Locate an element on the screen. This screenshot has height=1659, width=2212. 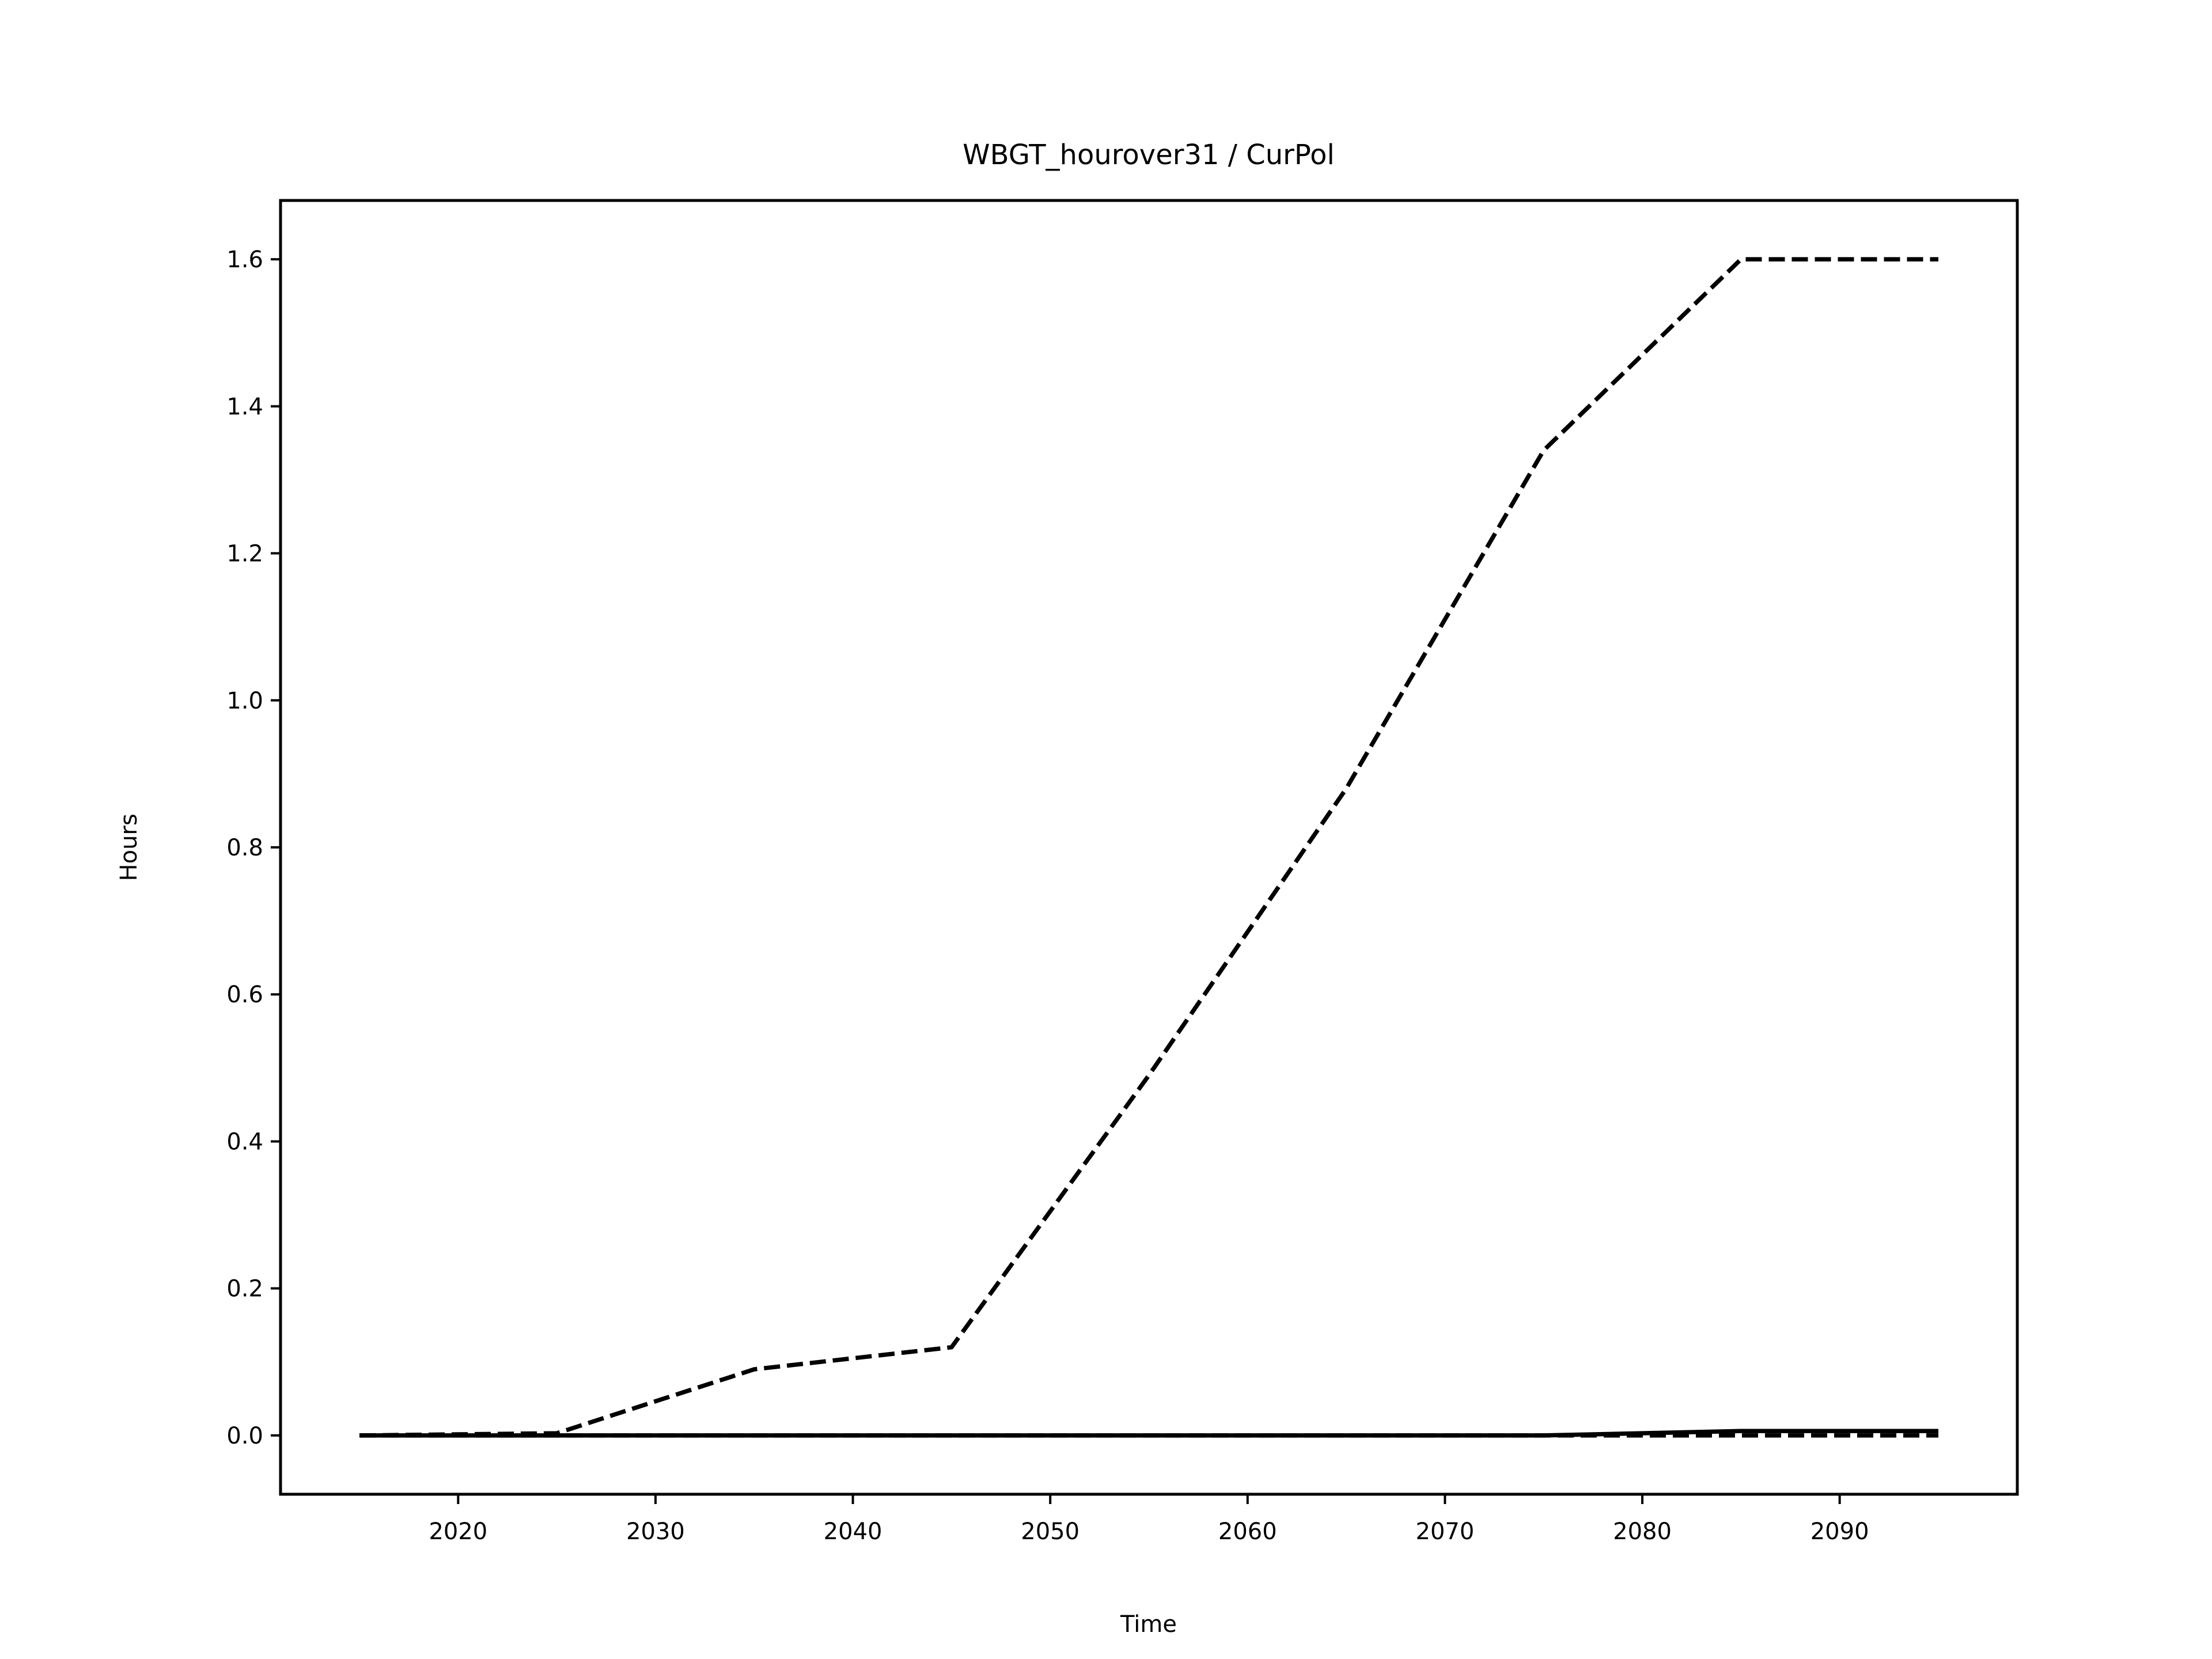
x-axis-label: Time is located at coordinates (1148, 1624).